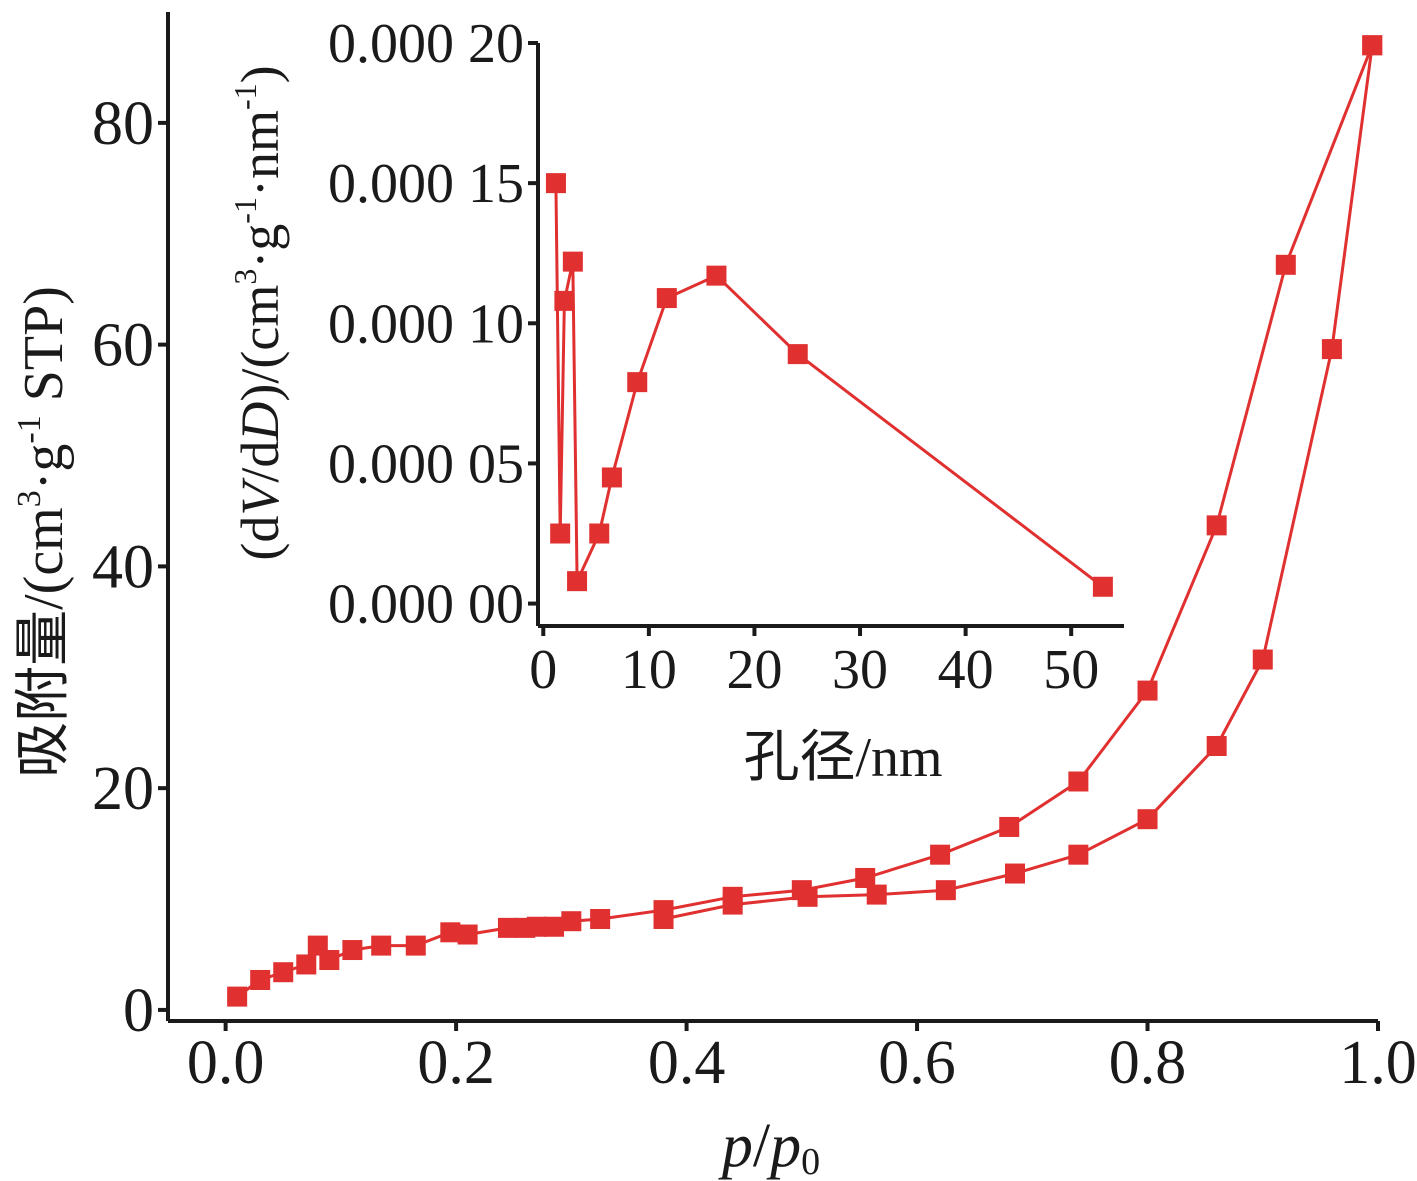  Describe the element at coordinates (44, 467) in the screenshot. I see `y-label-part: ·g` at that location.